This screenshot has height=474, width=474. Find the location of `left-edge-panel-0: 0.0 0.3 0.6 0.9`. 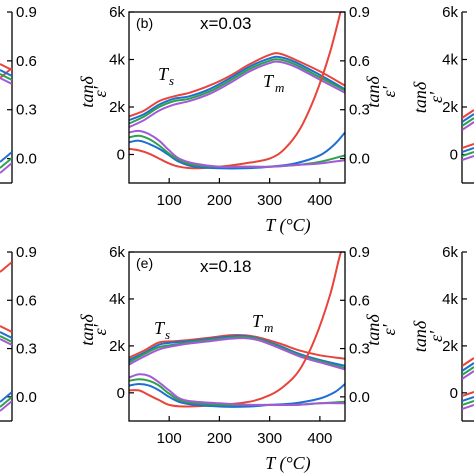

left-edge-panel-0: 0.0 0.3 0.6 0.9 is located at coordinates (18, 94).